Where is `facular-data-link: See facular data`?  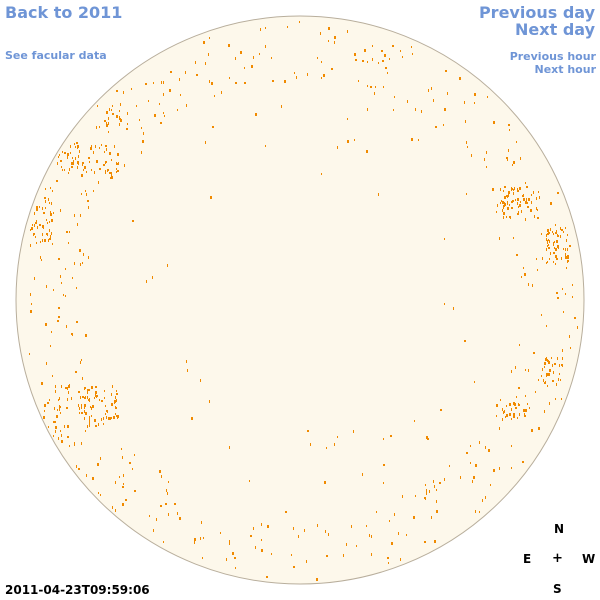 facular-data-link: See facular data is located at coordinates (56, 55).